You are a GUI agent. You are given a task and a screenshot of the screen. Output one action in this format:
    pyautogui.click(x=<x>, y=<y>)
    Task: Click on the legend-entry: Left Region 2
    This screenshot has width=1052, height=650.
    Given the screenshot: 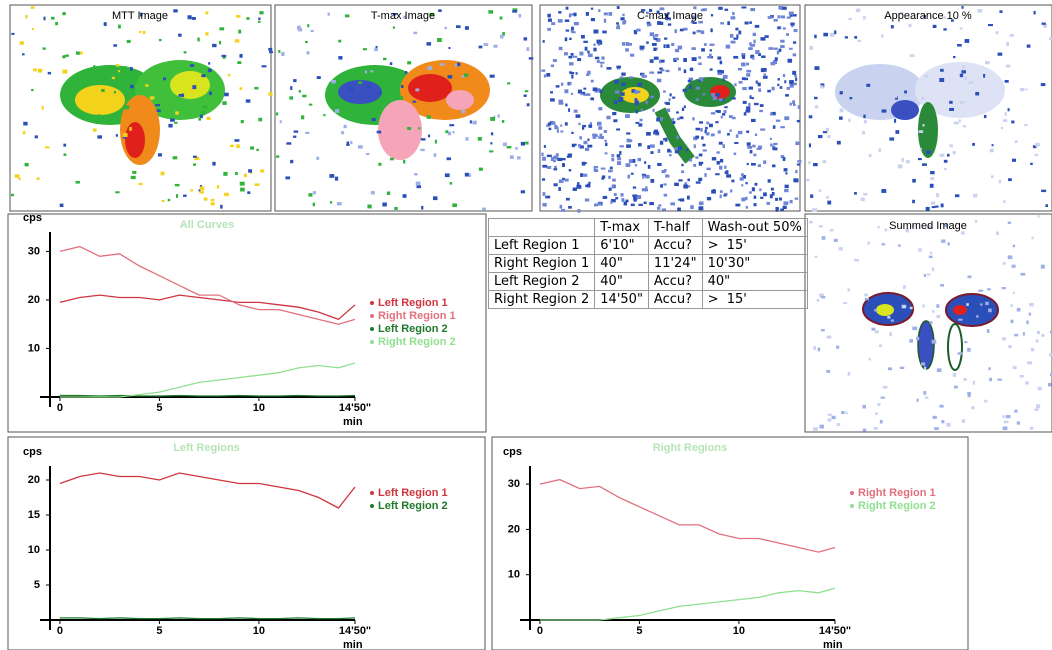 What is the action you would take?
    pyautogui.click(x=413, y=506)
    